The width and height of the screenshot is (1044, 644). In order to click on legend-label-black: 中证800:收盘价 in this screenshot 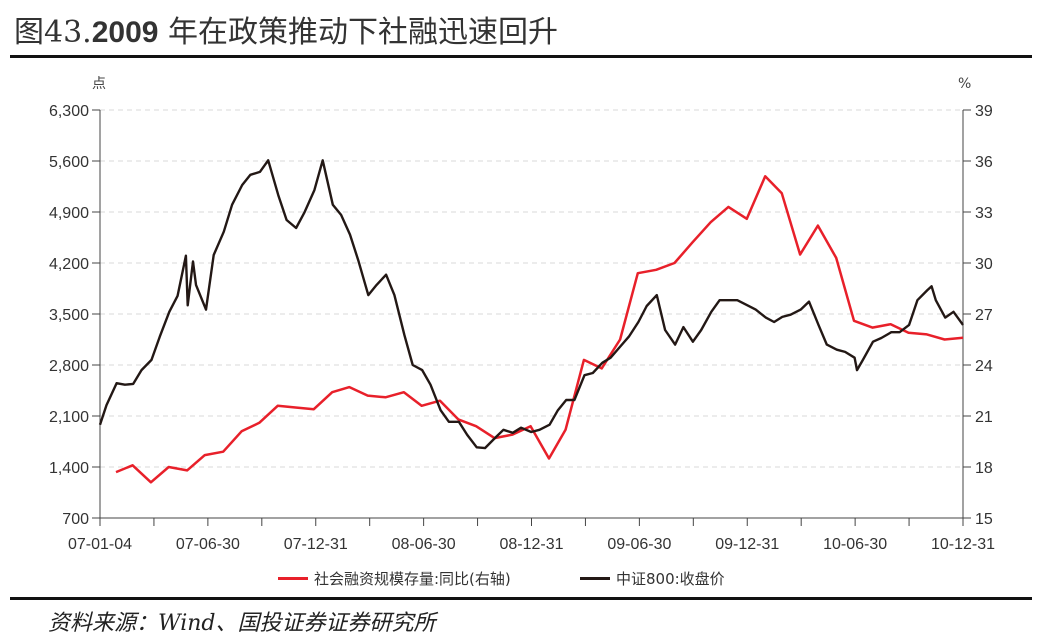, I will do `click(670, 579)`.